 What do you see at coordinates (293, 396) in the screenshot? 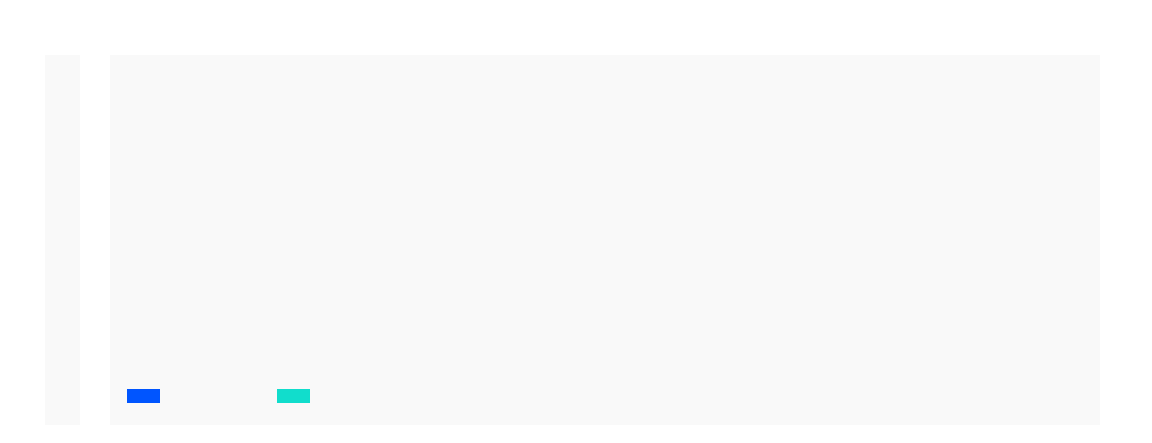
I see `showers-swatch` at bounding box center [293, 396].